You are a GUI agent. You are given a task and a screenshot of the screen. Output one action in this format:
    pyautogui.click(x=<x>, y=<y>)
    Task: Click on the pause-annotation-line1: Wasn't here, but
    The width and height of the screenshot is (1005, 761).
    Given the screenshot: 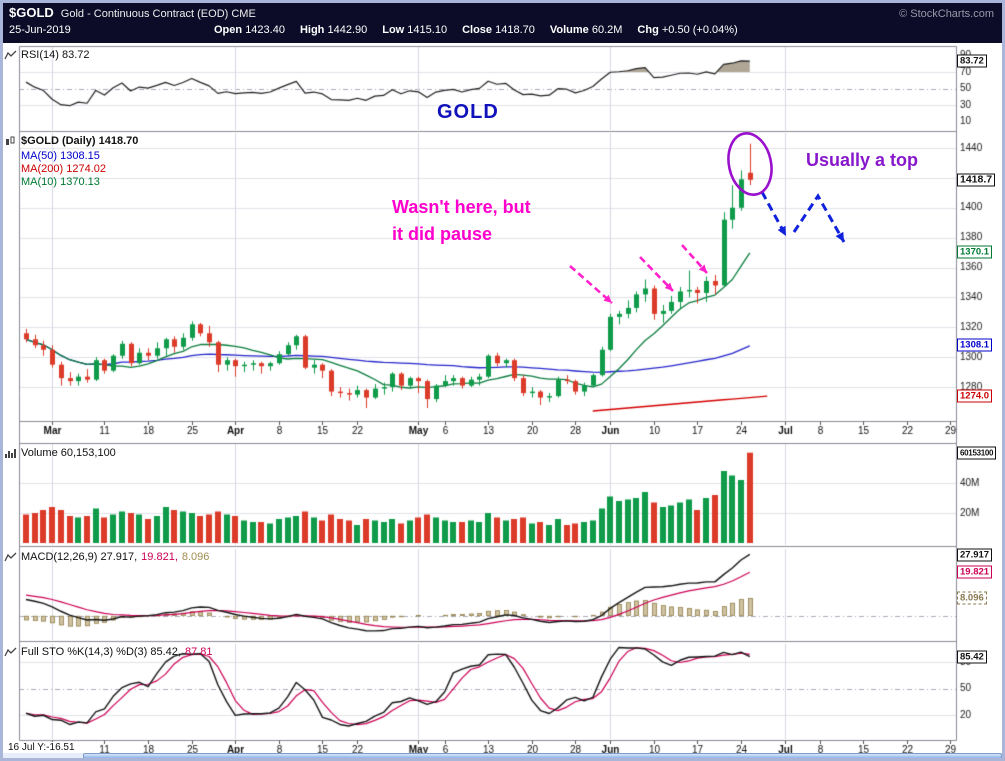 What is the action you would take?
    pyautogui.click(x=461, y=207)
    